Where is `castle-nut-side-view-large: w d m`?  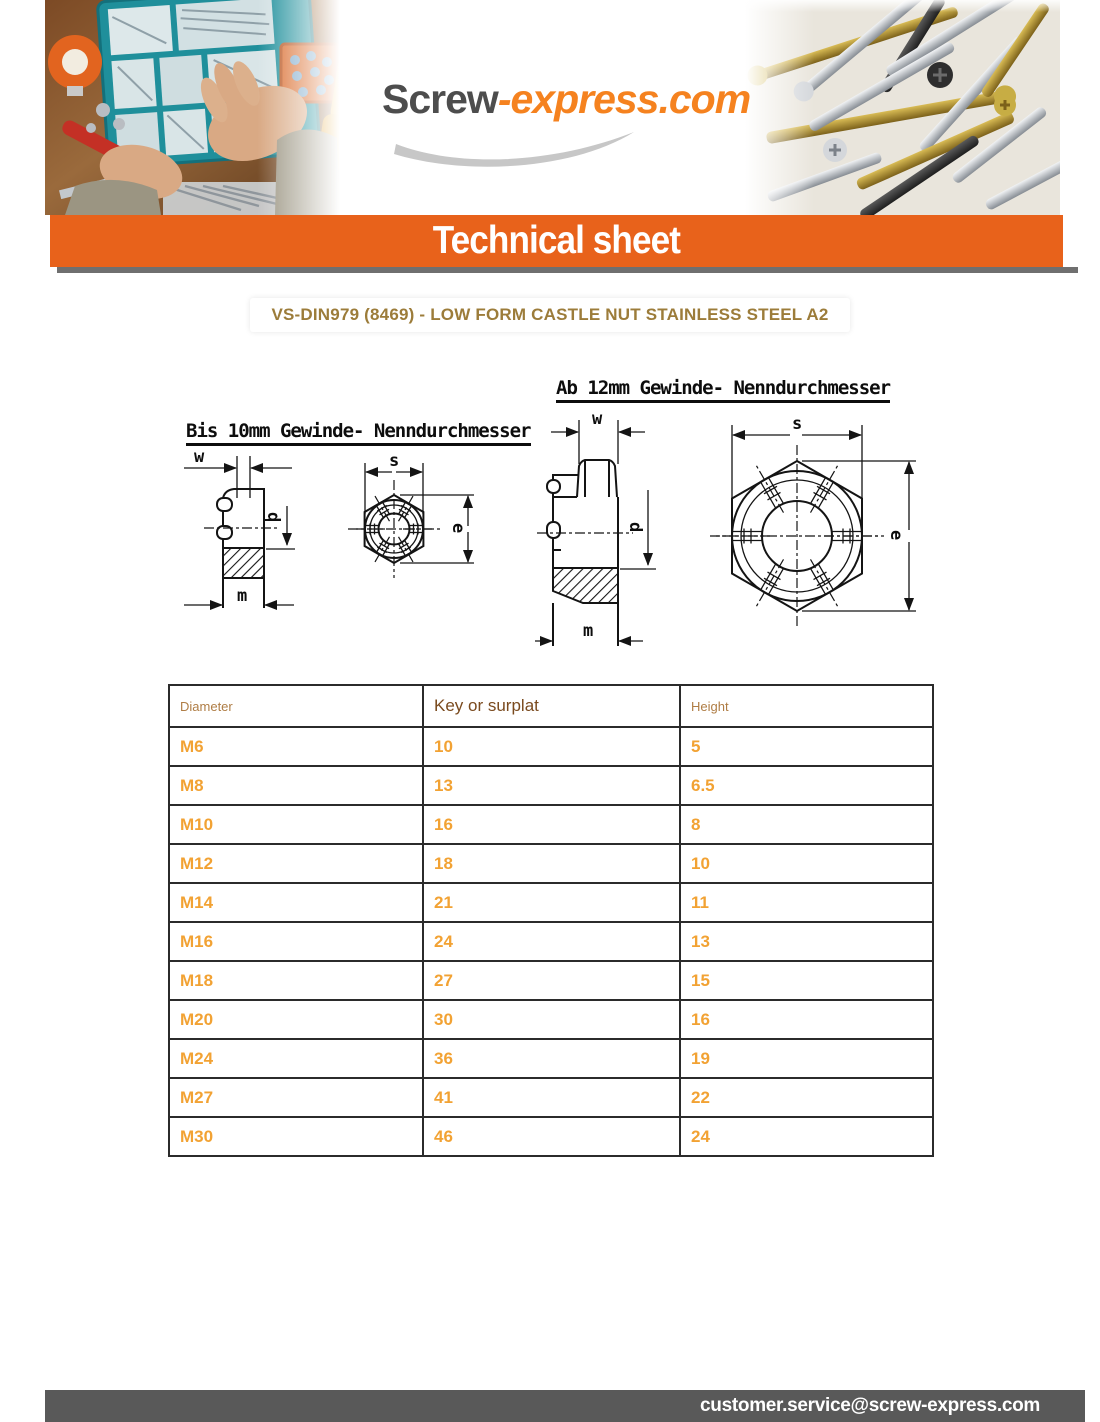
castle-nut-side-view-large: w d m is located at coordinates (597, 534).